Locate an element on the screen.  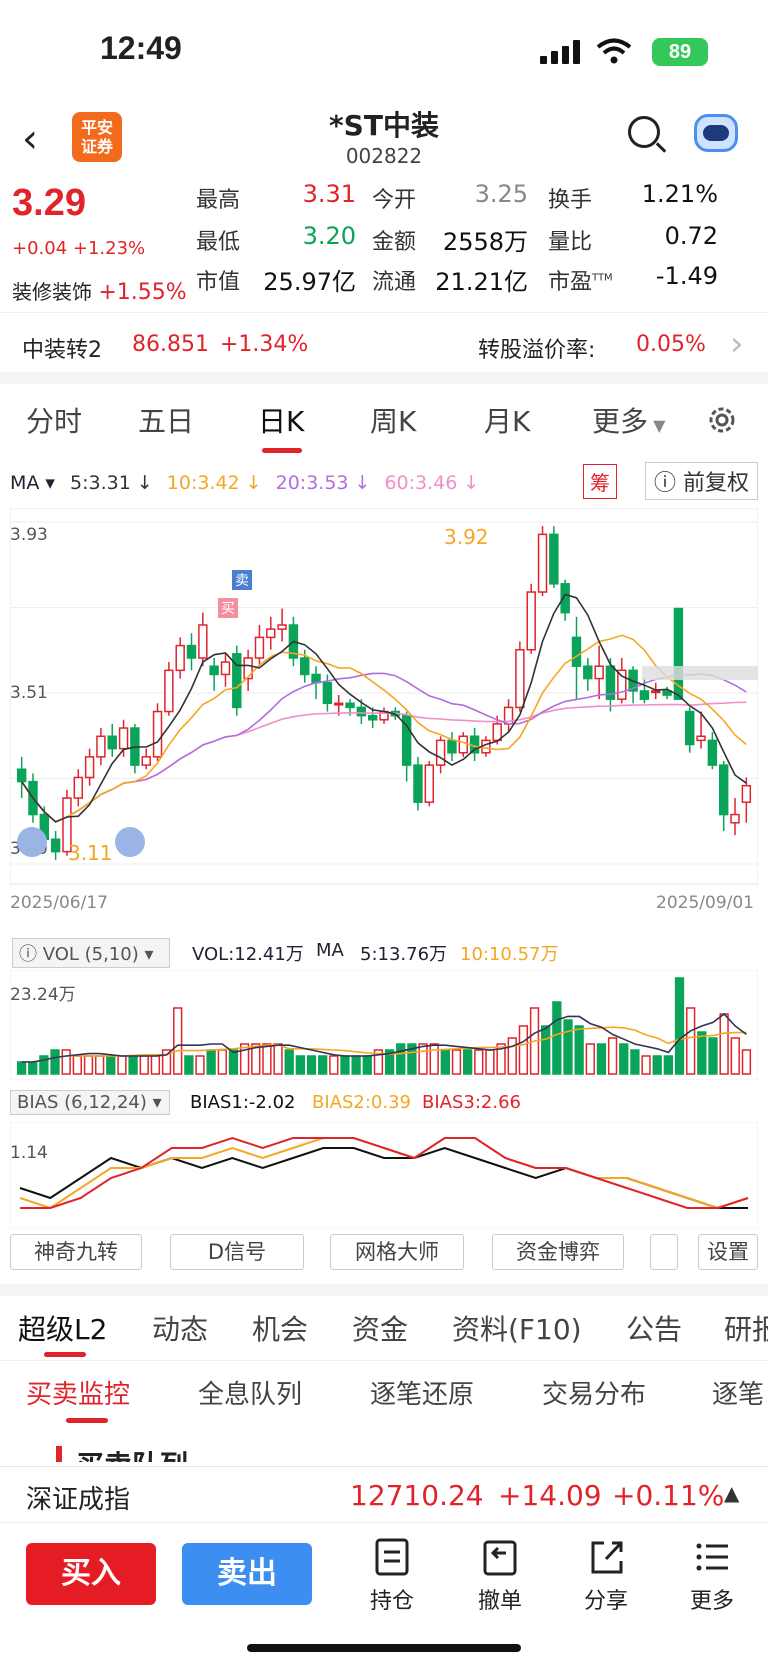
assistant-robot-icon is located at coordinates (716, 133).